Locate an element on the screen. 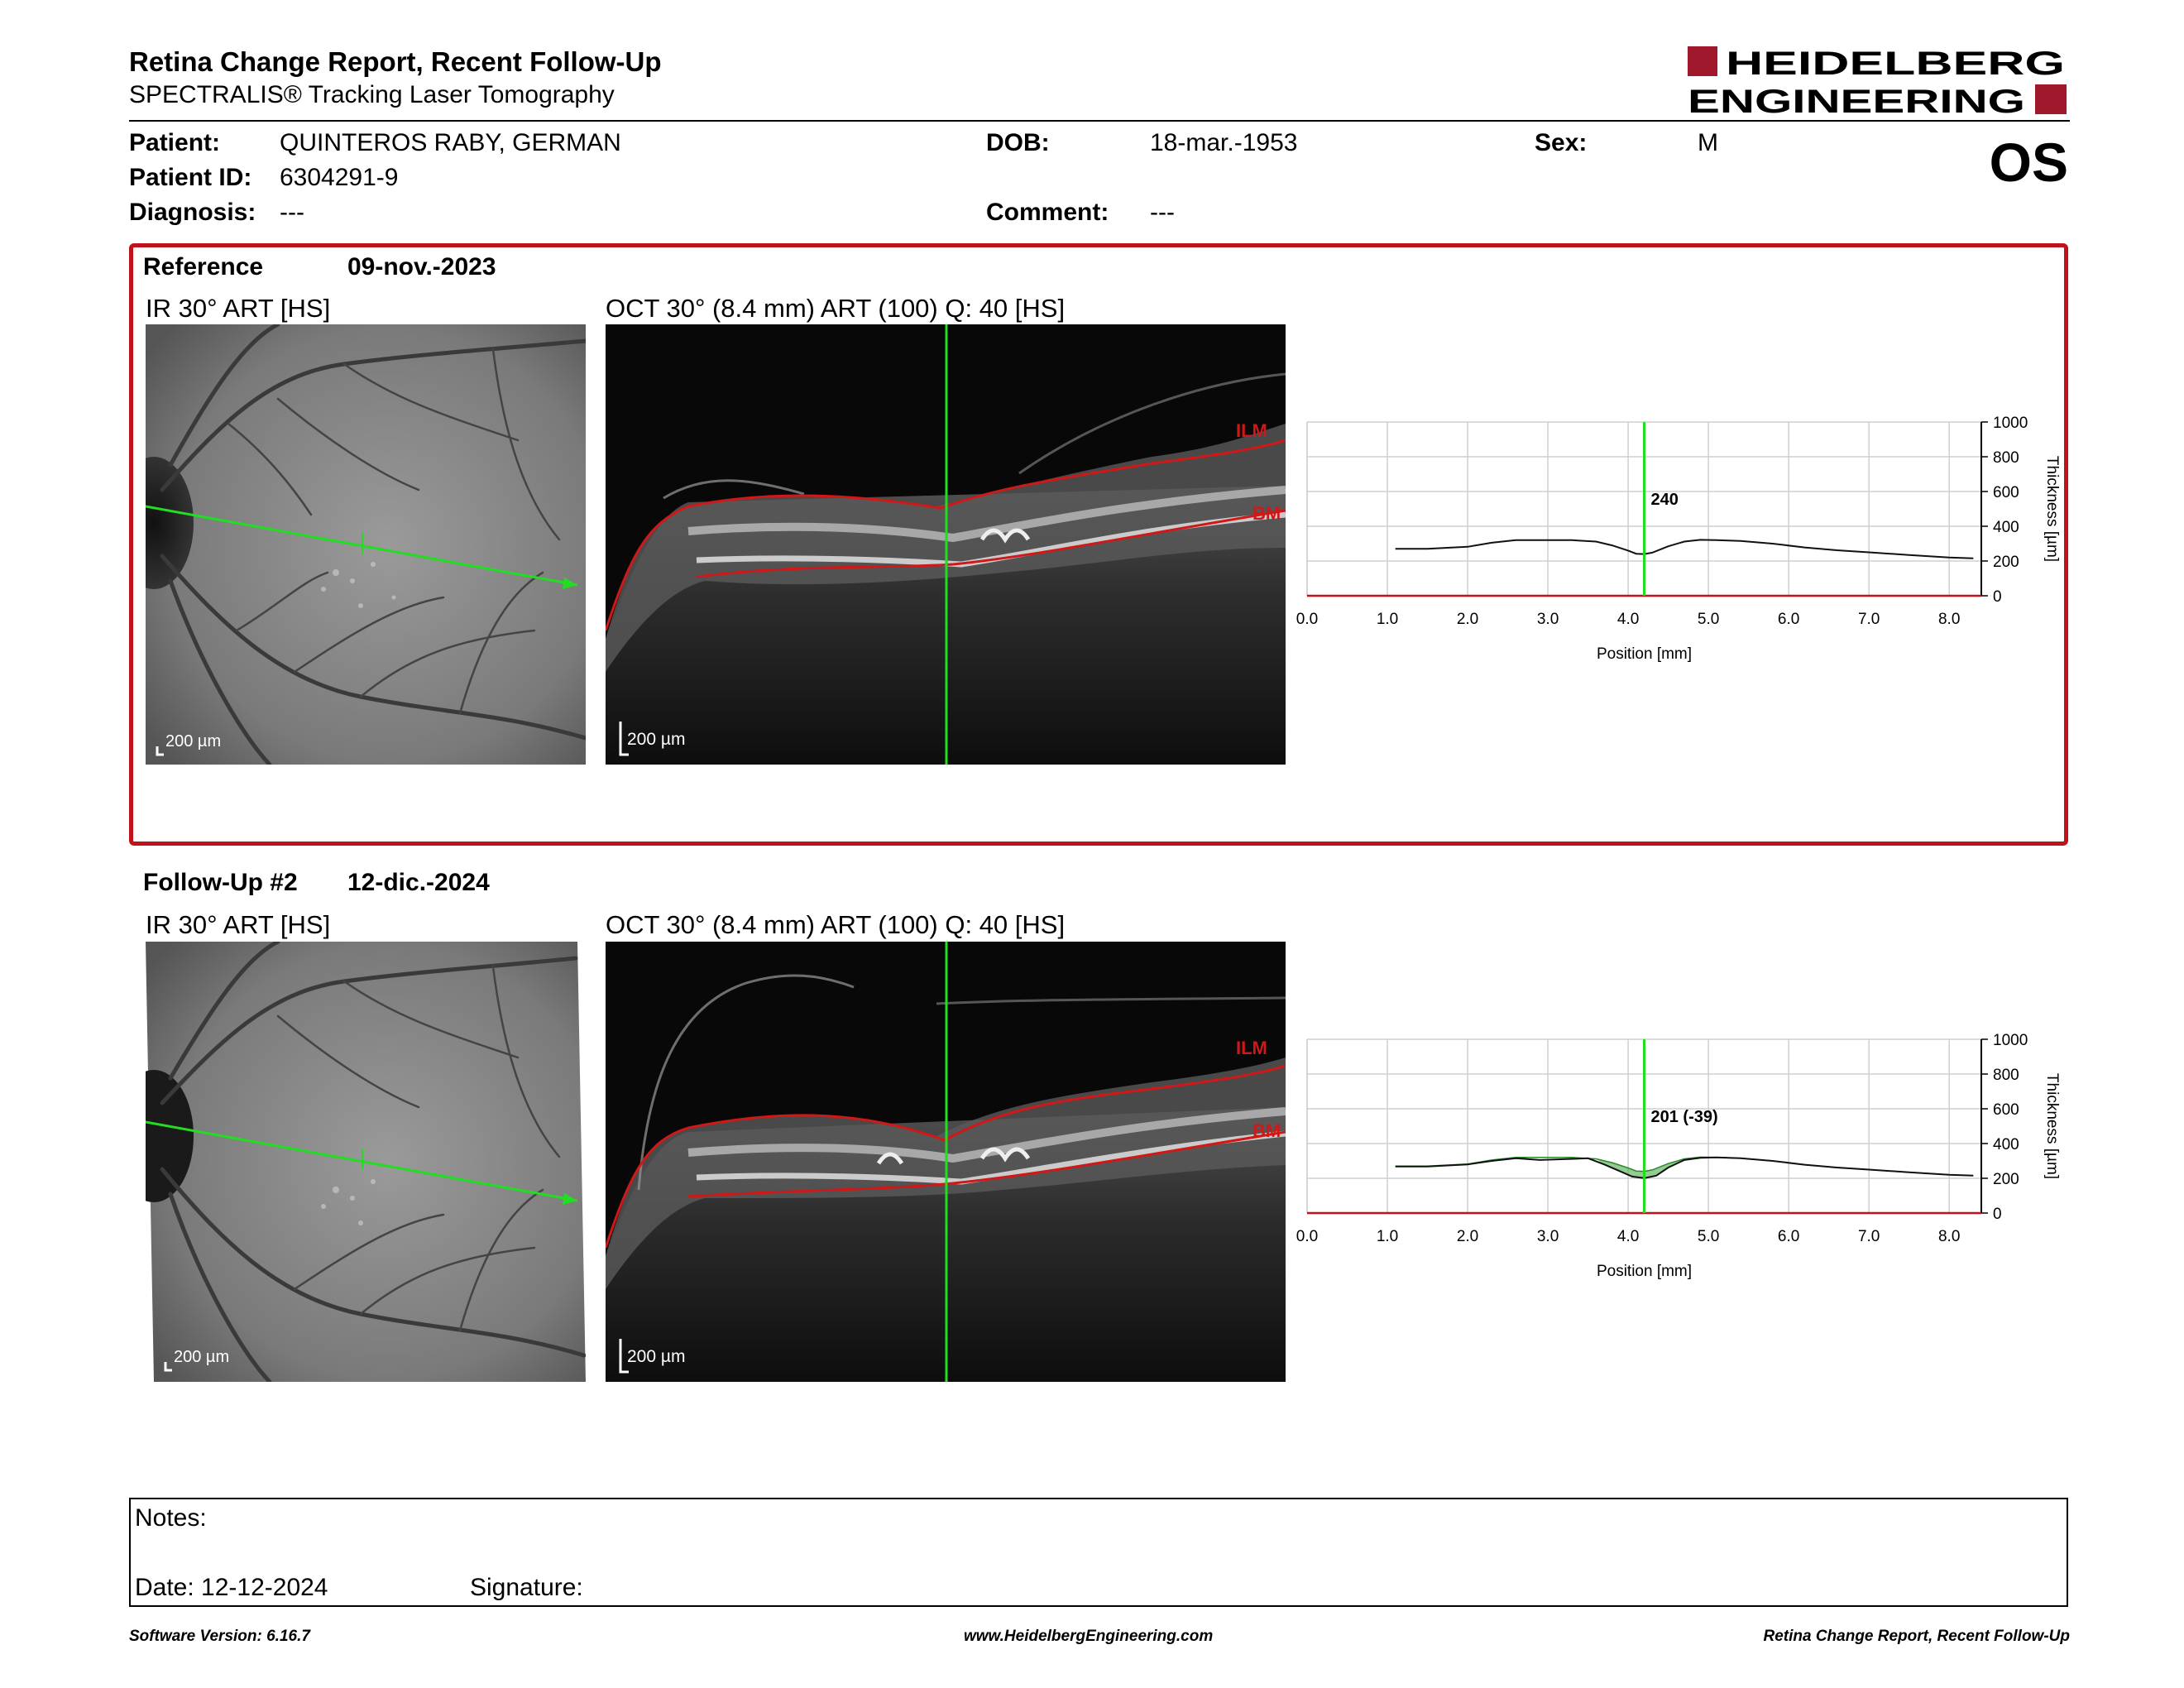  website-link: www.HeidelbergEngineering.com is located at coordinates (1089, 1636).